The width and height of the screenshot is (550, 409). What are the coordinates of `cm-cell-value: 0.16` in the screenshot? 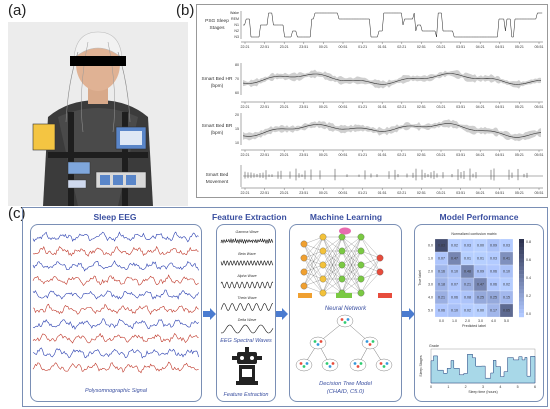 It's located at (441, 272).